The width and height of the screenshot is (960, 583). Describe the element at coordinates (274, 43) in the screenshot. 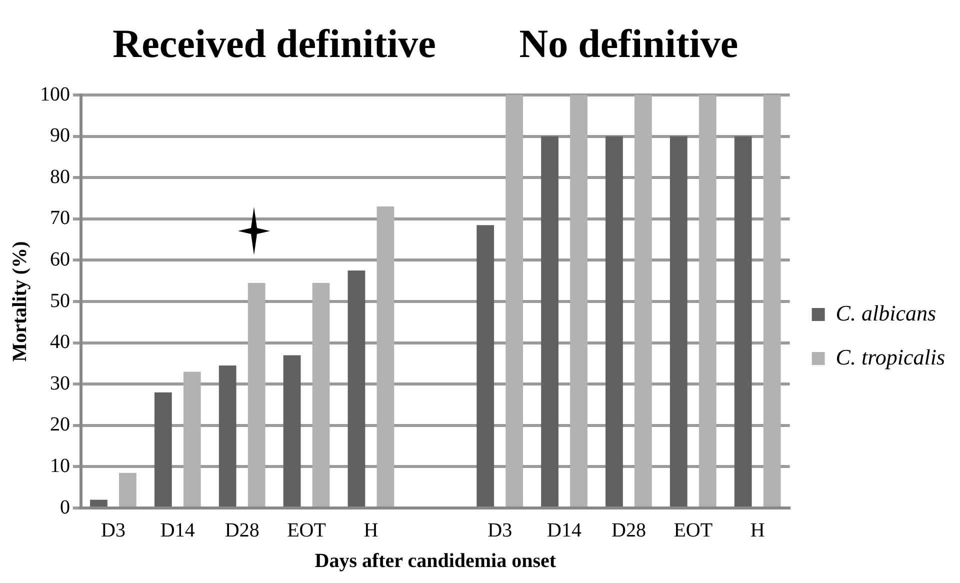

I see `text: Received definitive` at that location.